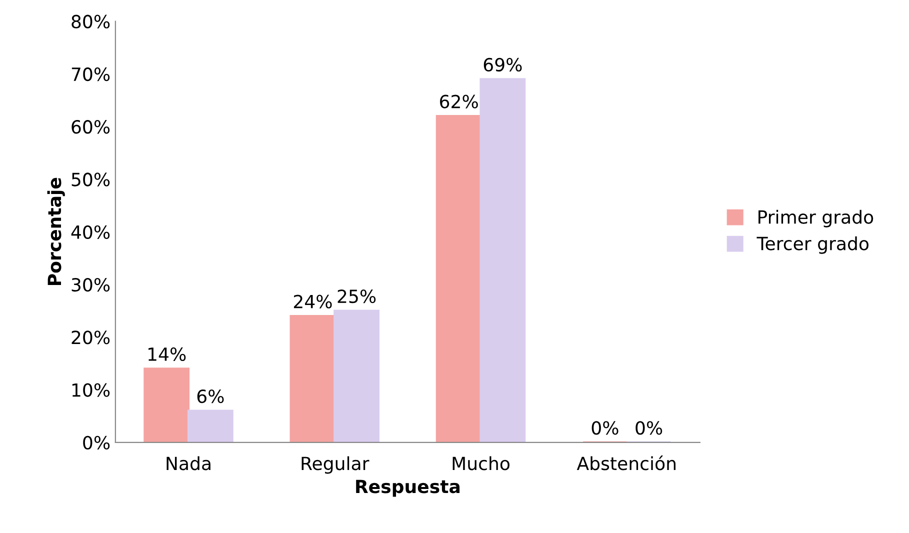  What do you see at coordinates (56, 231) in the screenshot?
I see `y-axis-title: Porcentaje` at bounding box center [56, 231].